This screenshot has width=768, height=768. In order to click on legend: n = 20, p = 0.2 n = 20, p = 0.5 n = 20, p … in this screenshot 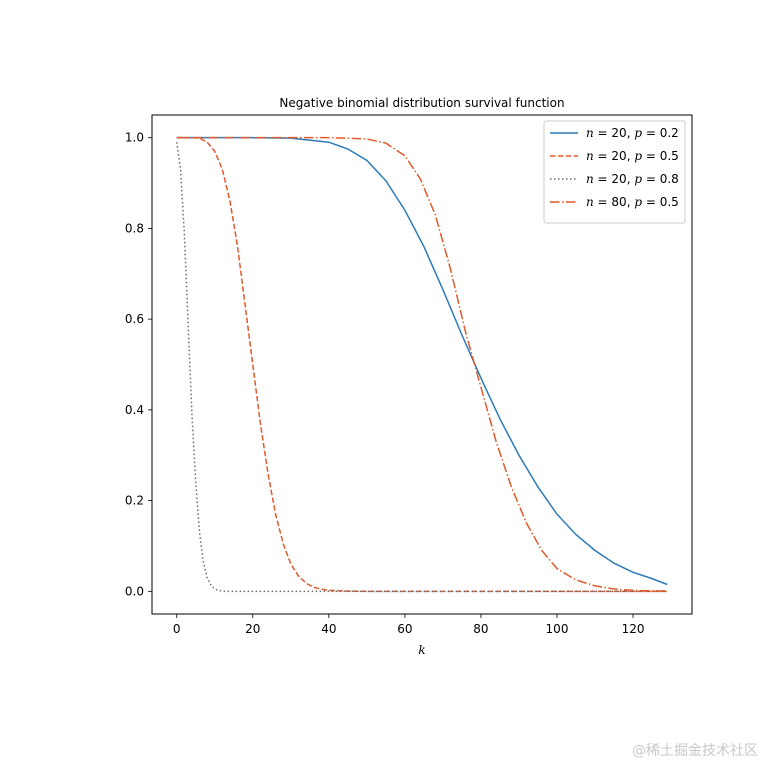, I will do `click(614, 172)`.